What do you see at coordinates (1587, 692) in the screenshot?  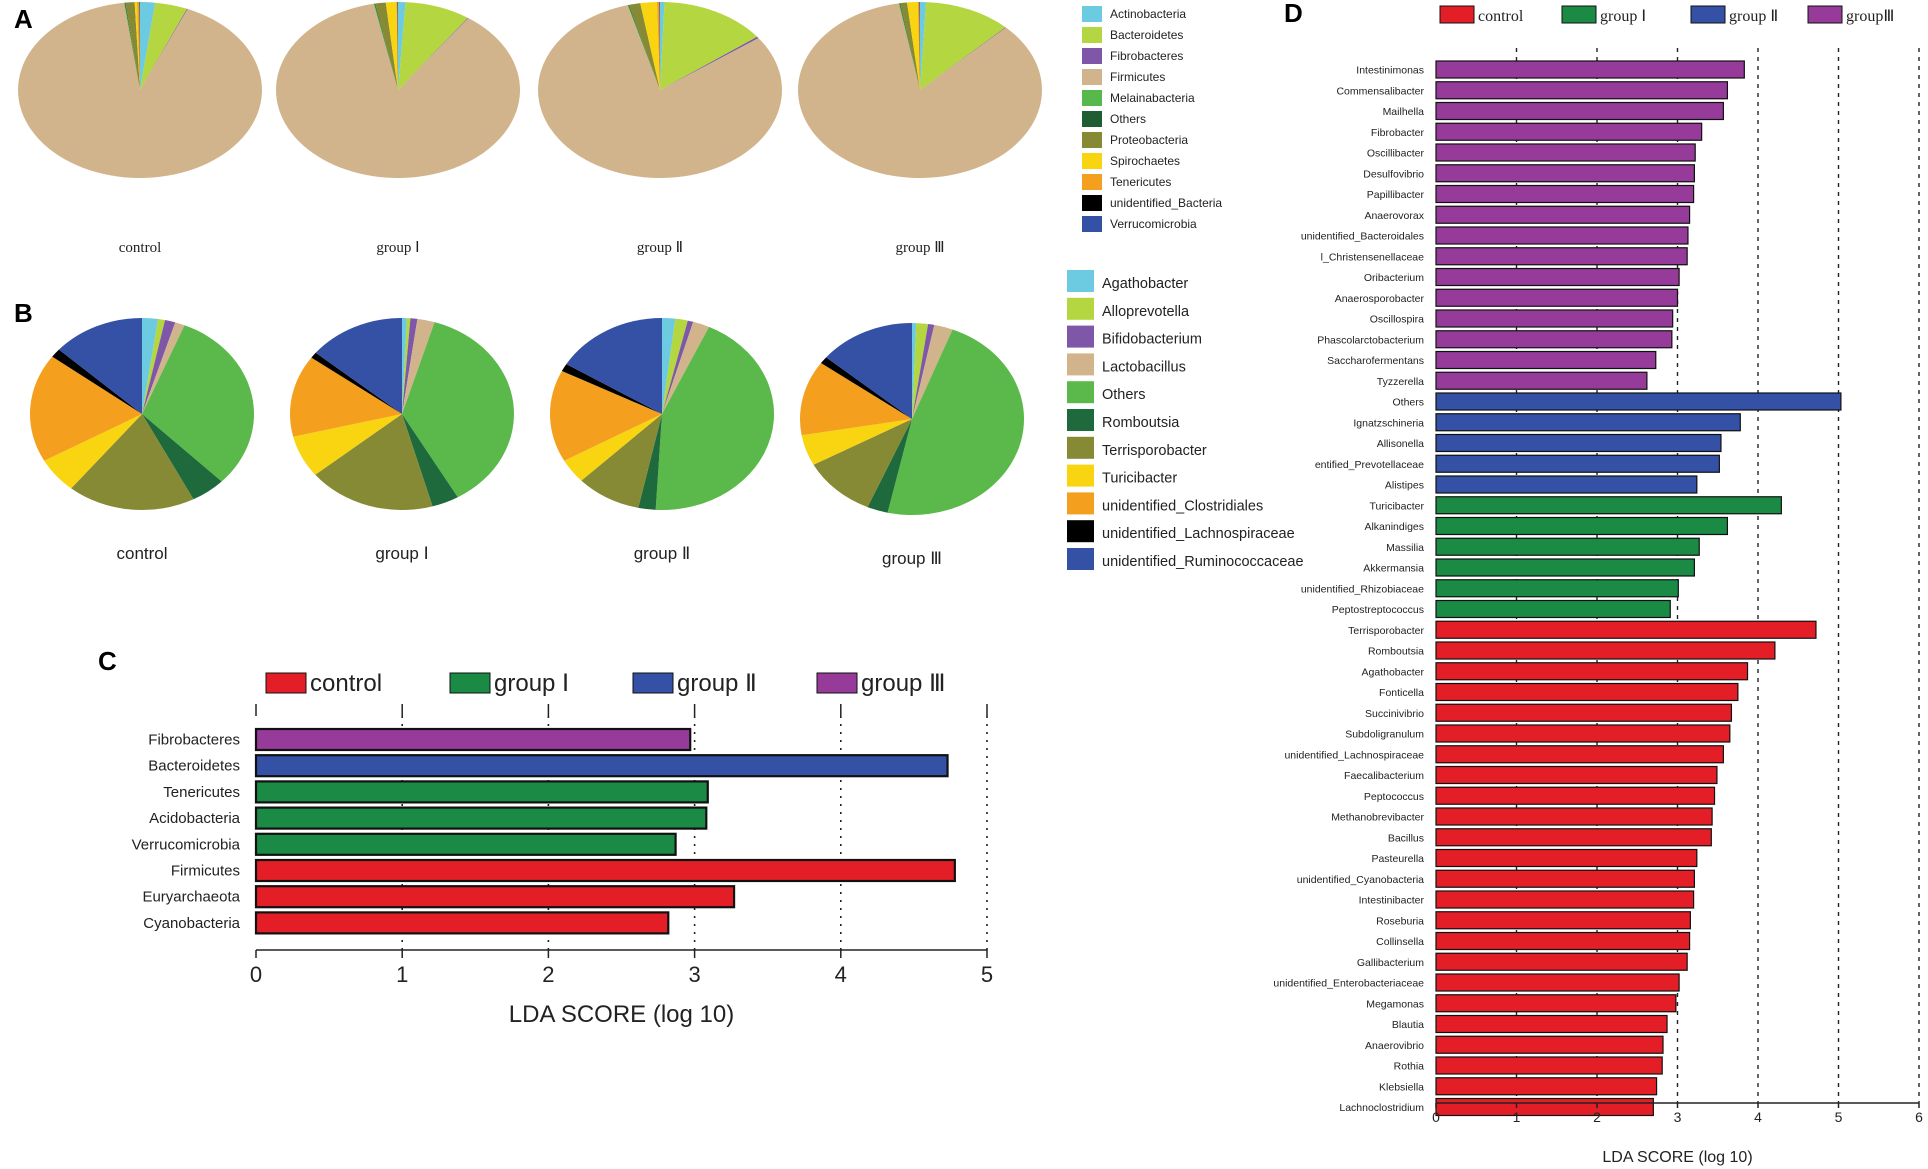 I see `panel-d-bar-fonticella` at bounding box center [1587, 692].